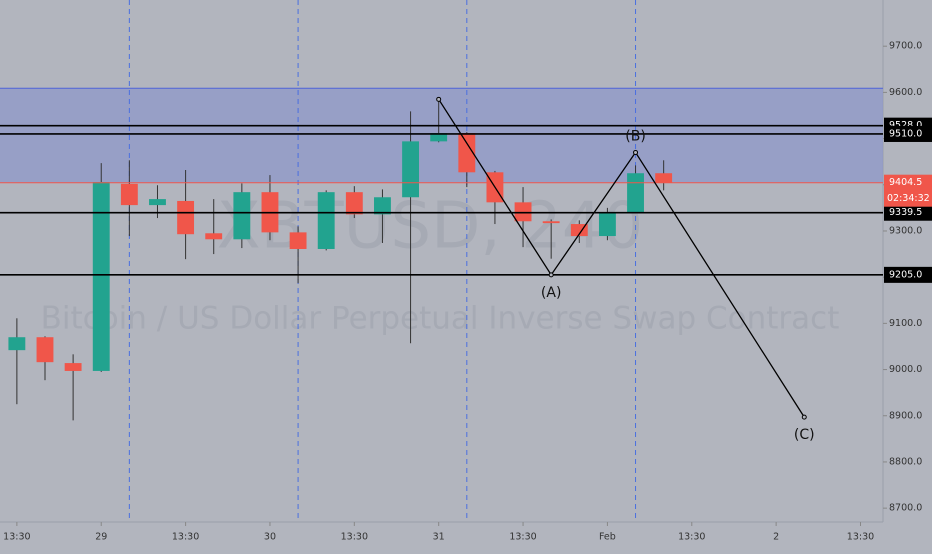 This screenshot has height=554, width=932. What do you see at coordinates (270, 537) in the screenshot?
I see `x-tick-label: 30` at bounding box center [270, 537].